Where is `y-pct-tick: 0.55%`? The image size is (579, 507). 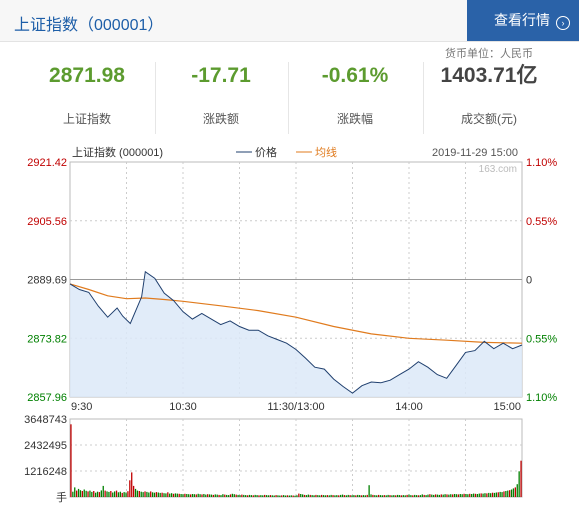
y-pct-tick: 0.55% is located at coordinates (541, 222).